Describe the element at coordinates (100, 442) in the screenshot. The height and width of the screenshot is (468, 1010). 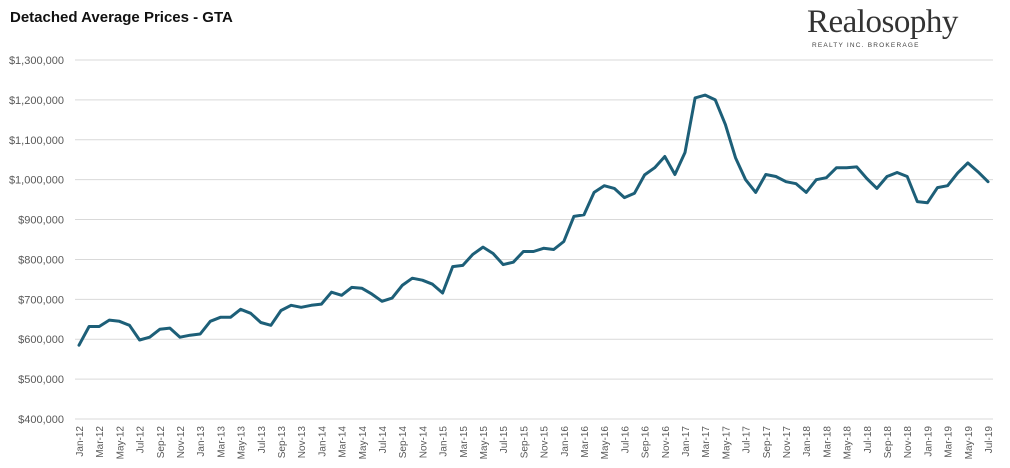
I see `x-tick-label: Mar-12` at that location.